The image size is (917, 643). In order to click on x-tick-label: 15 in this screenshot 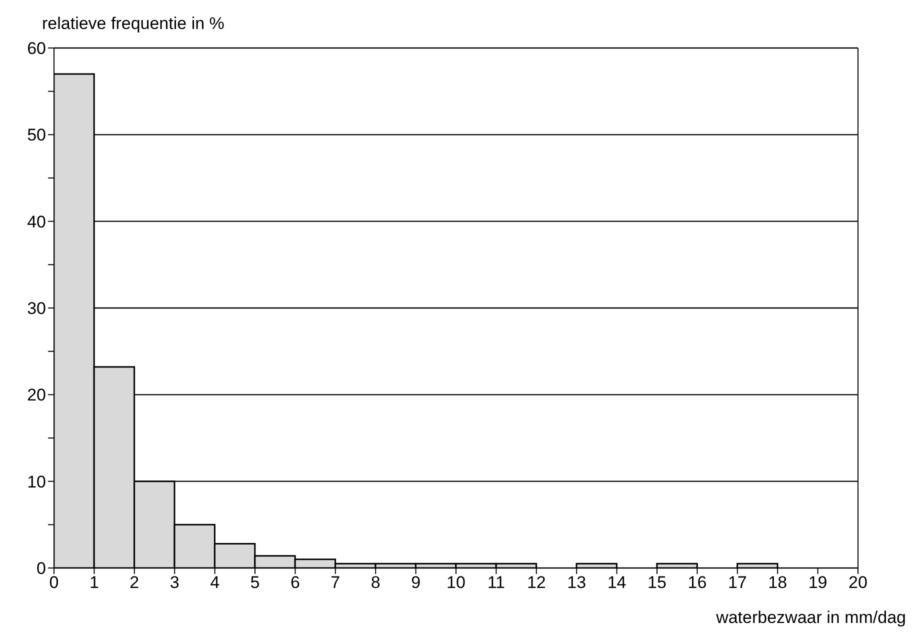, I will do `click(657, 582)`.